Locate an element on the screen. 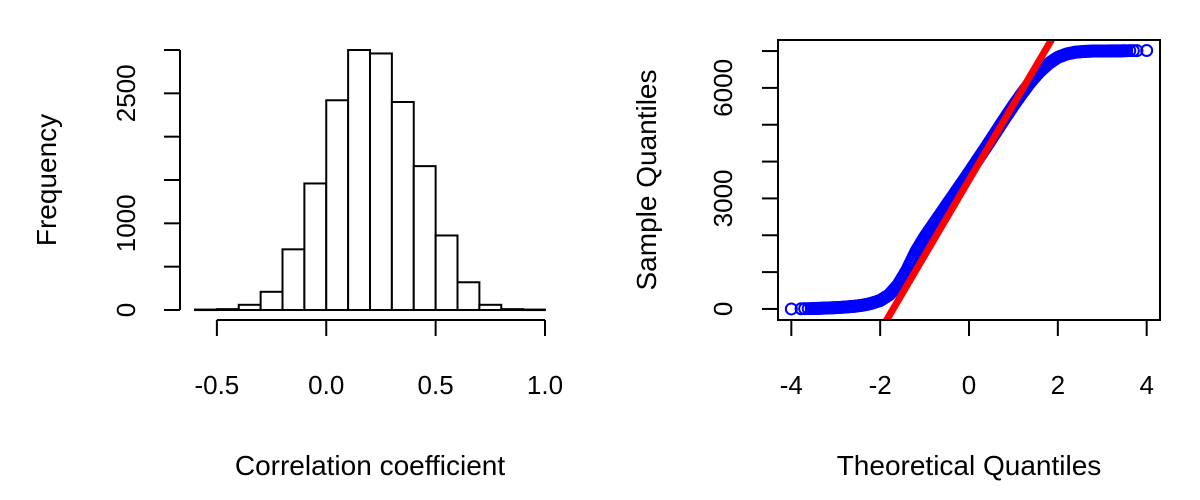 The image size is (1200, 500). qq-reference-line is located at coordinates (969, 180).